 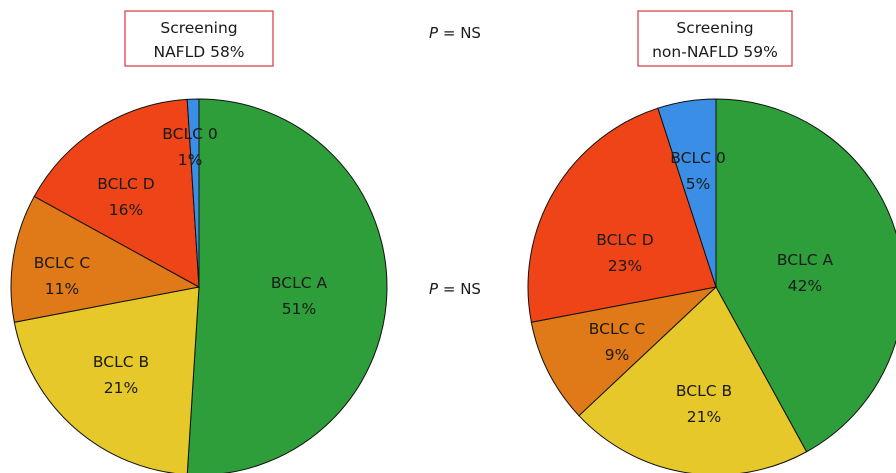 What do you see at coordinates (805, 286) in the screenshot?
I see `slice-value-label: 42%` at bounding box center [805, 286].